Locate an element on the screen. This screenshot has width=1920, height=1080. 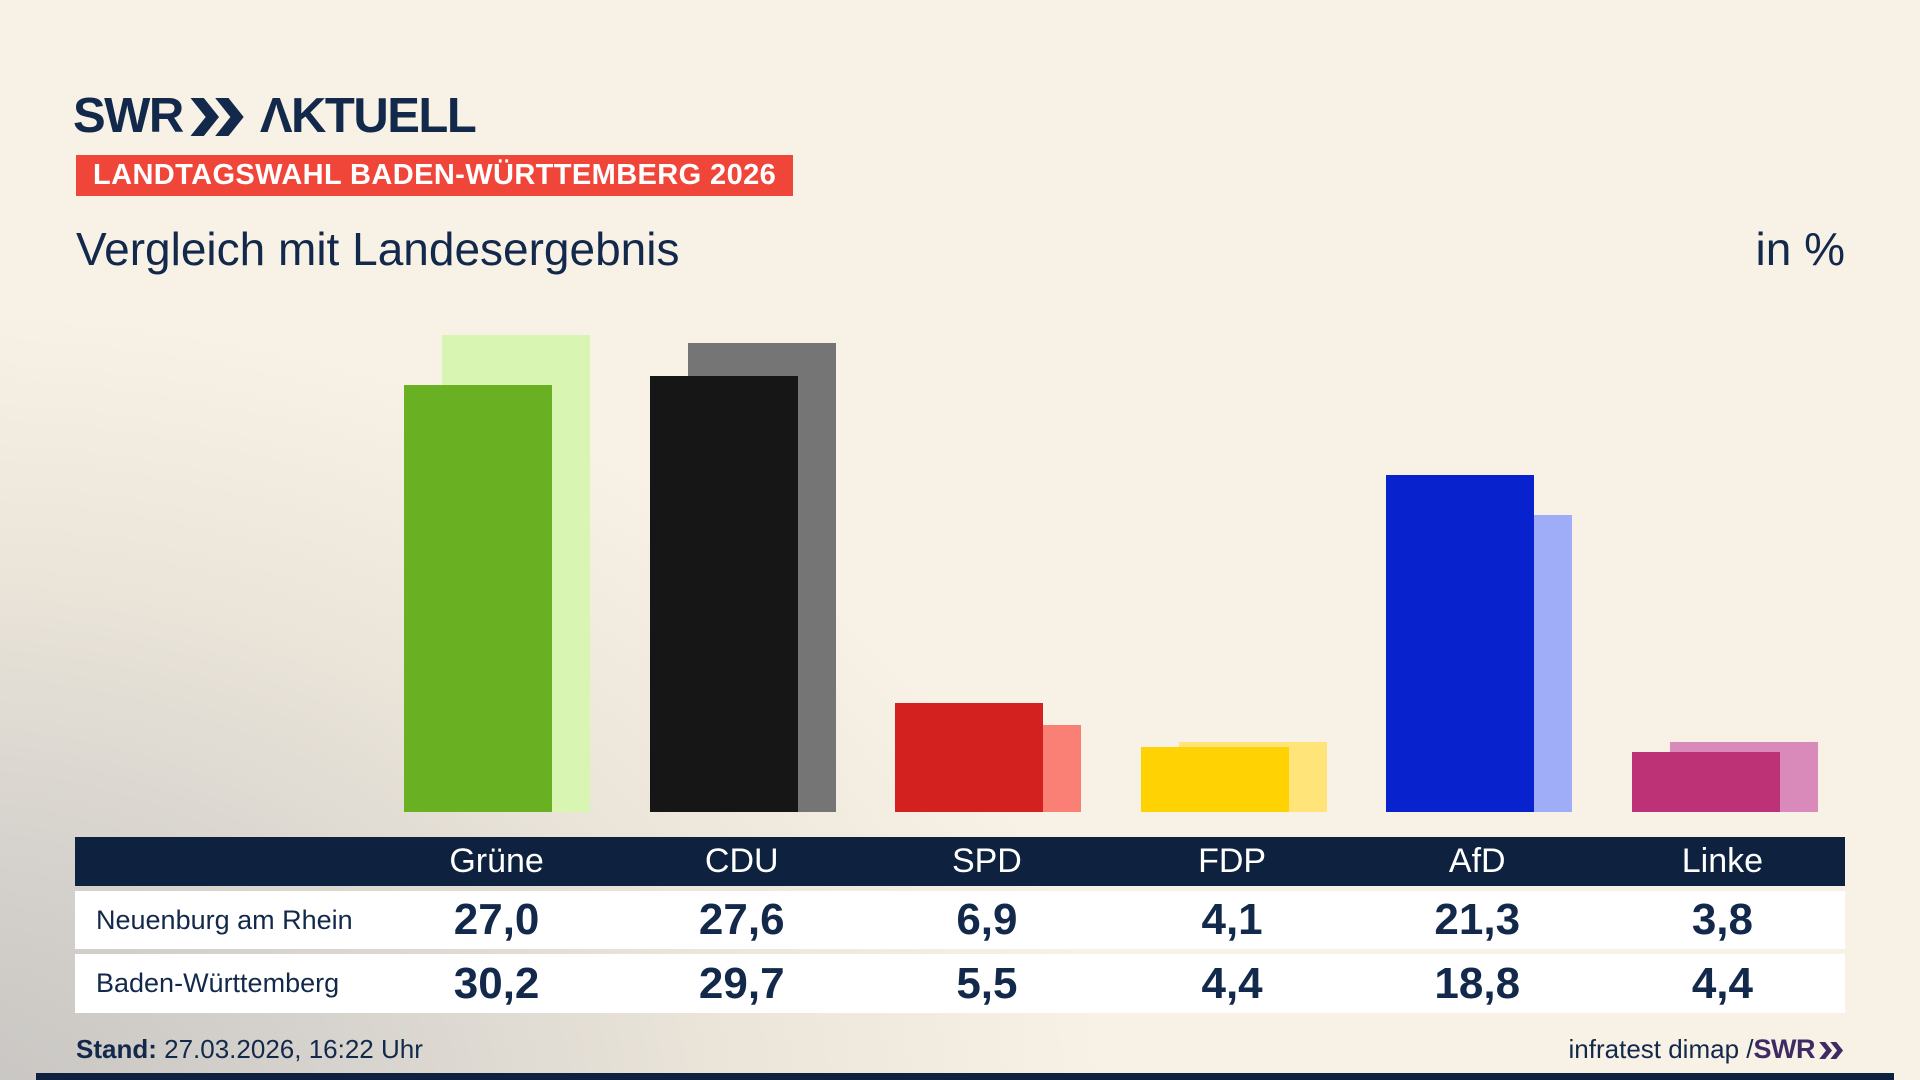
stand-timestamp: Stand: 27.03.2026, 16:22 Uhr is located at coordinates (249, 1049).